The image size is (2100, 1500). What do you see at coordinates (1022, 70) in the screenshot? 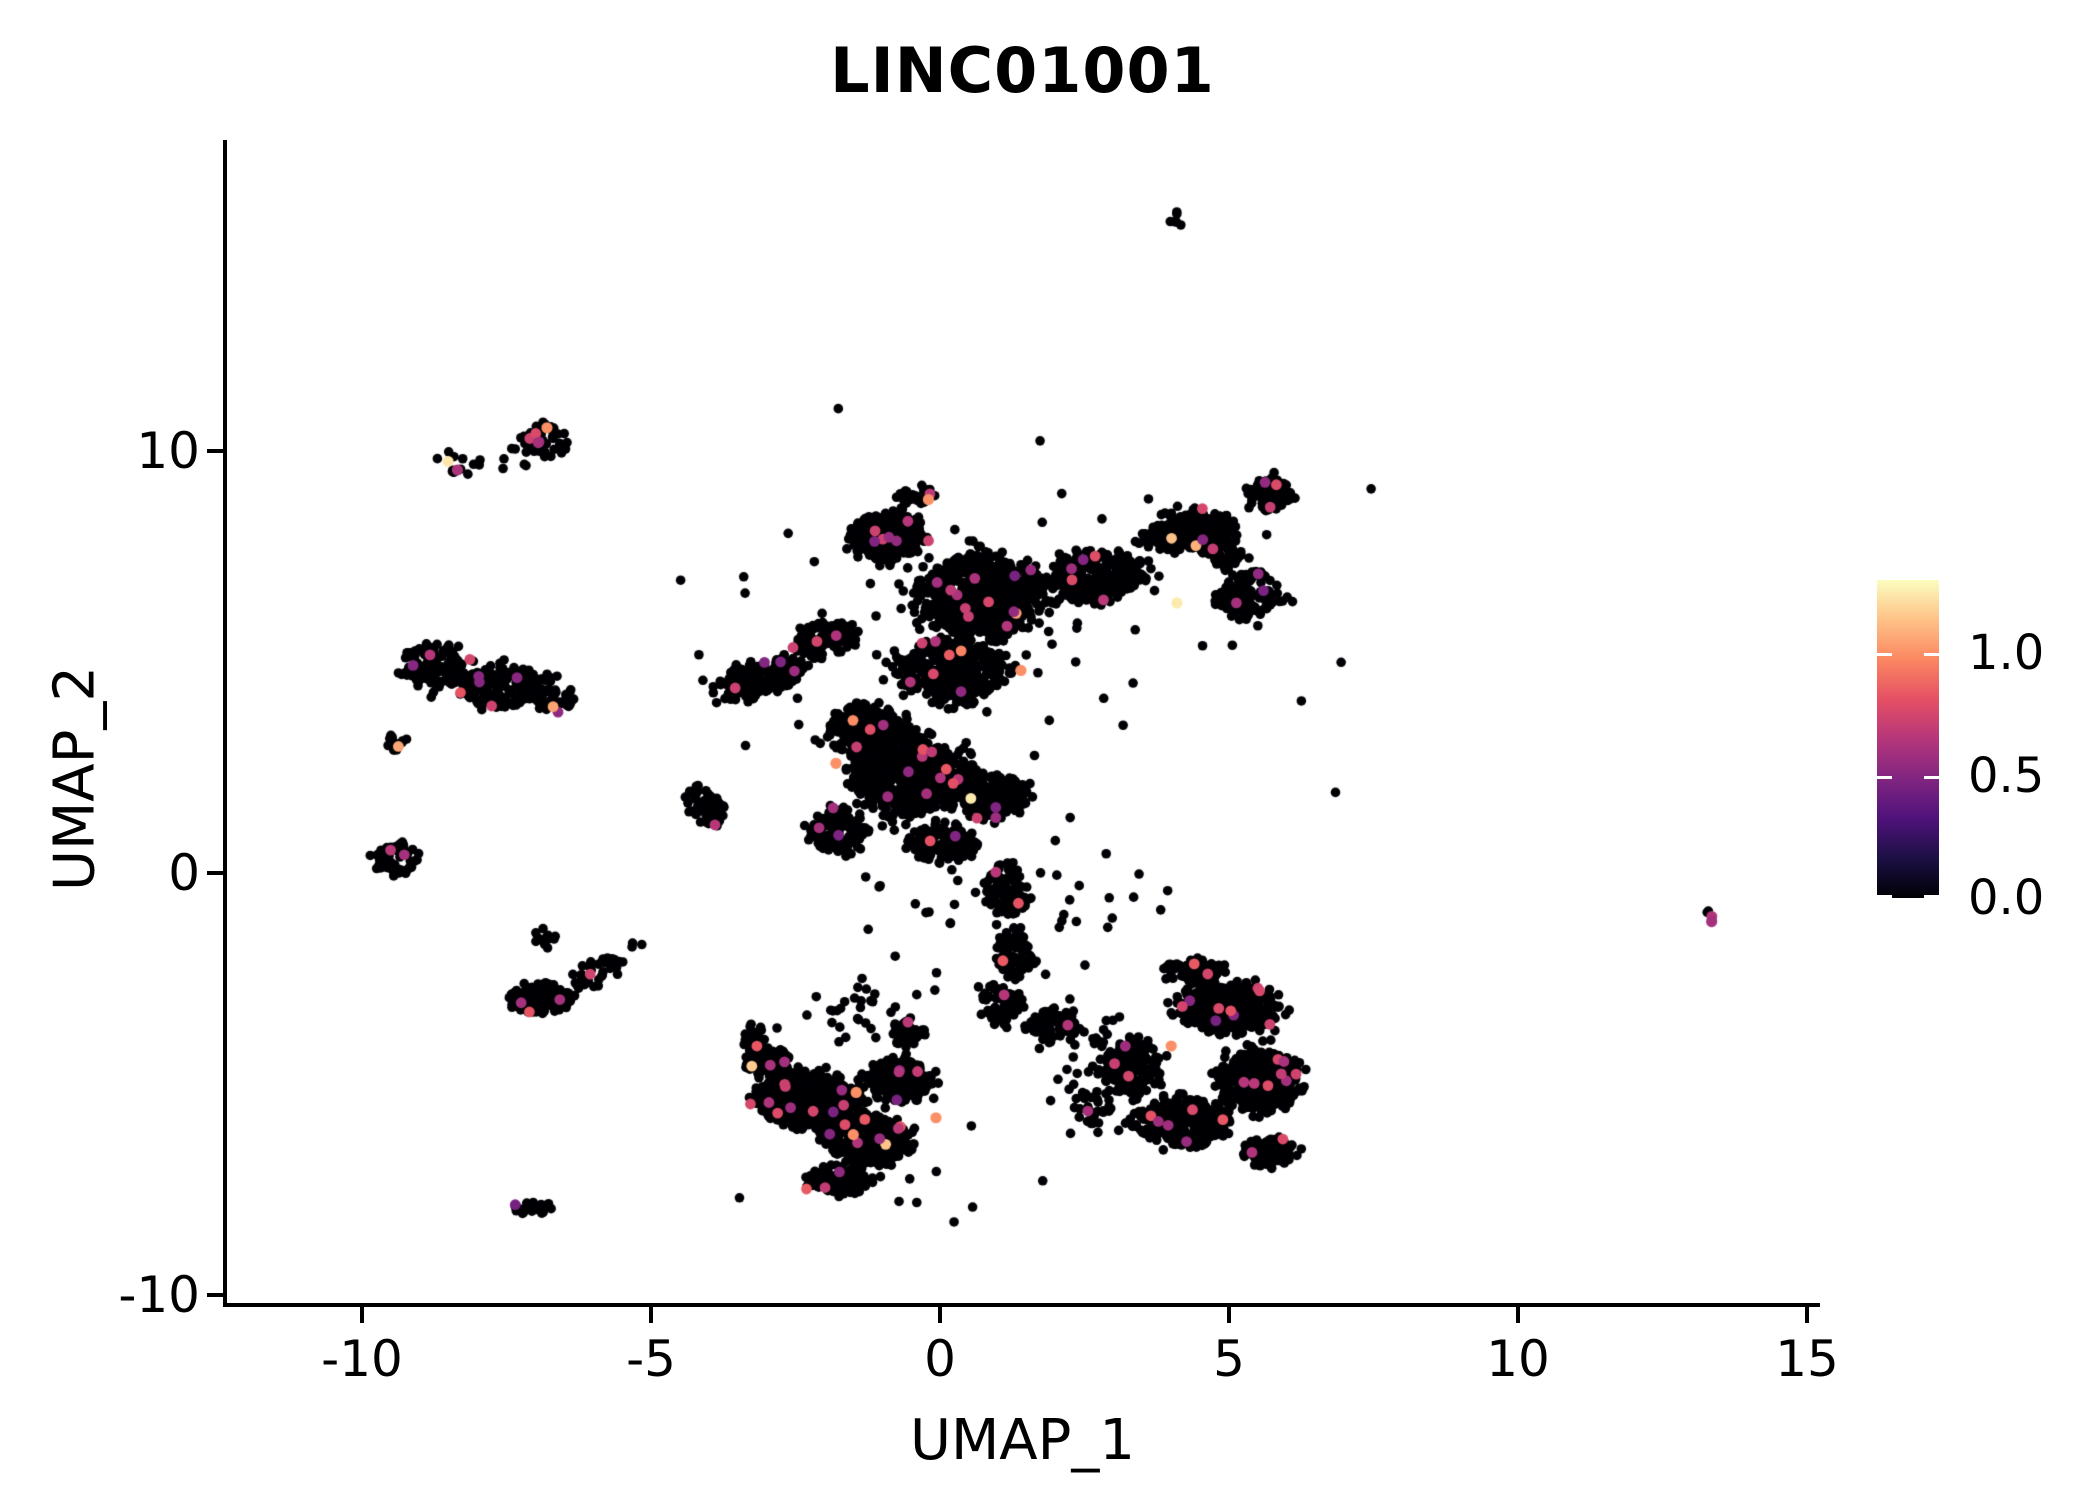
I see `plot-title: LINC01001` at bounding box center [1022, 70].